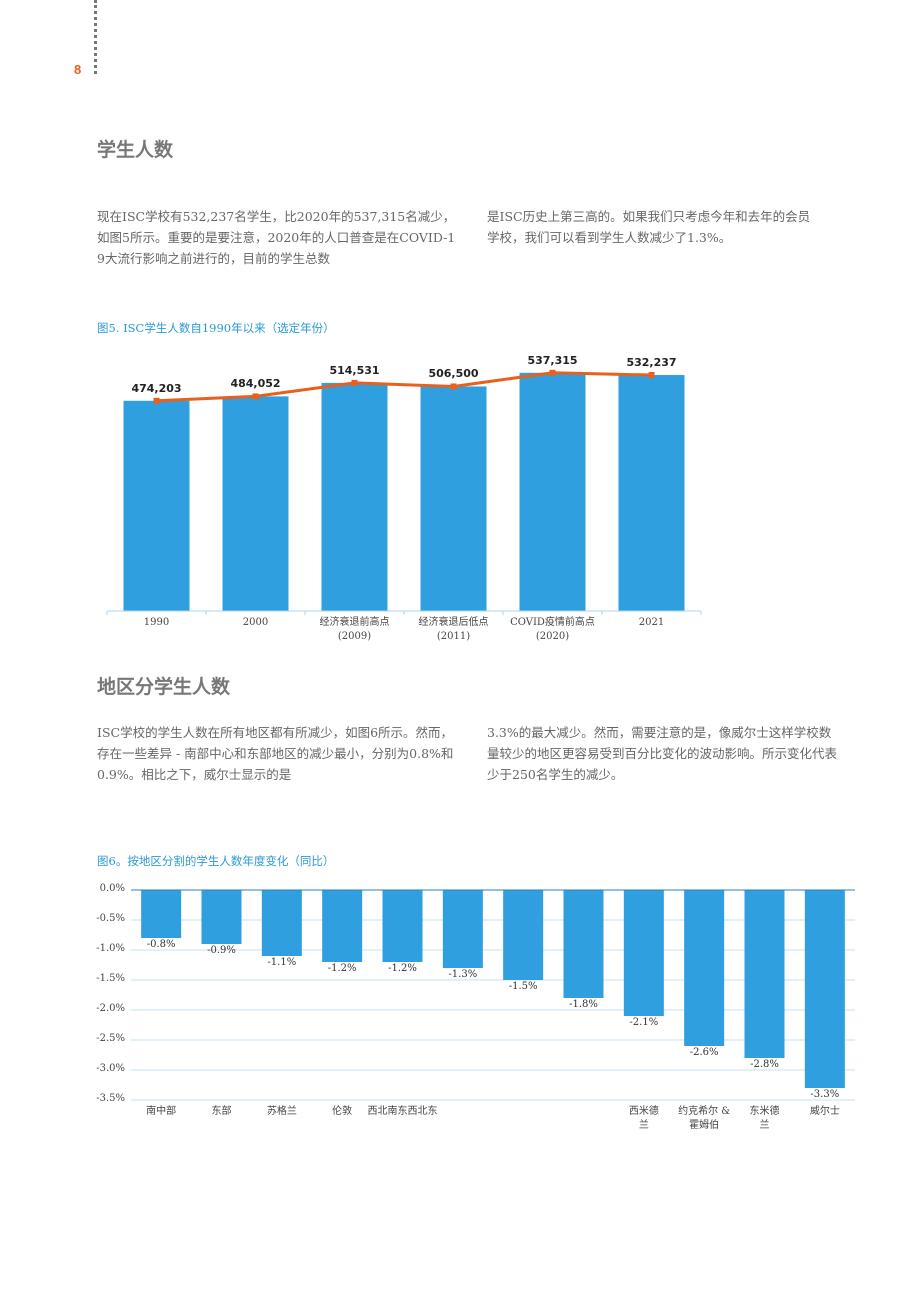  I want to click on x-tick-label: 东米德 兰, so click(764, 1118).